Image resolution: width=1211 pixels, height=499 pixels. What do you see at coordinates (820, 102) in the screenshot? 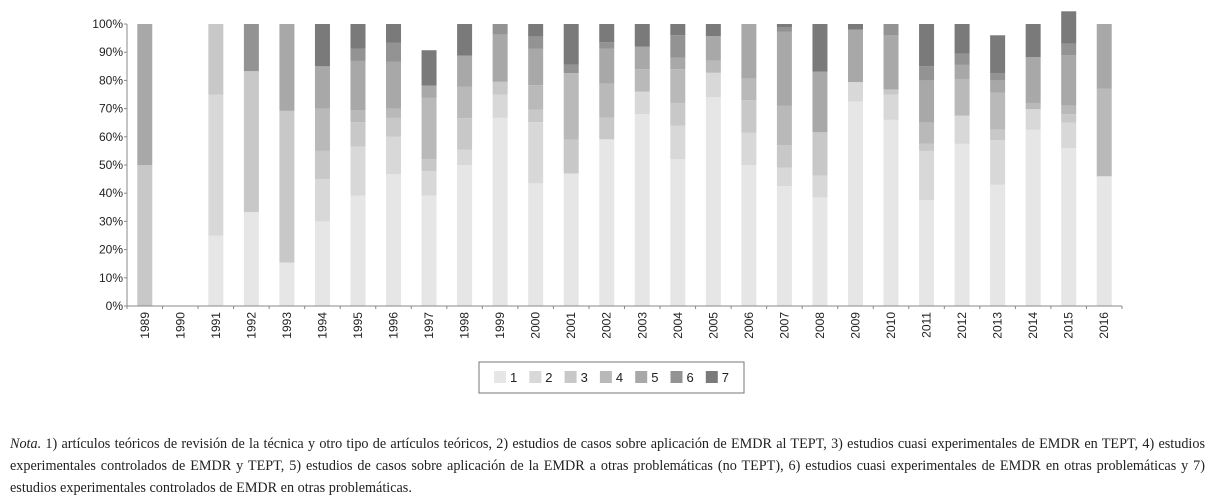
I see `bar-segment-2008-s5` at bounding box center [820, 102].